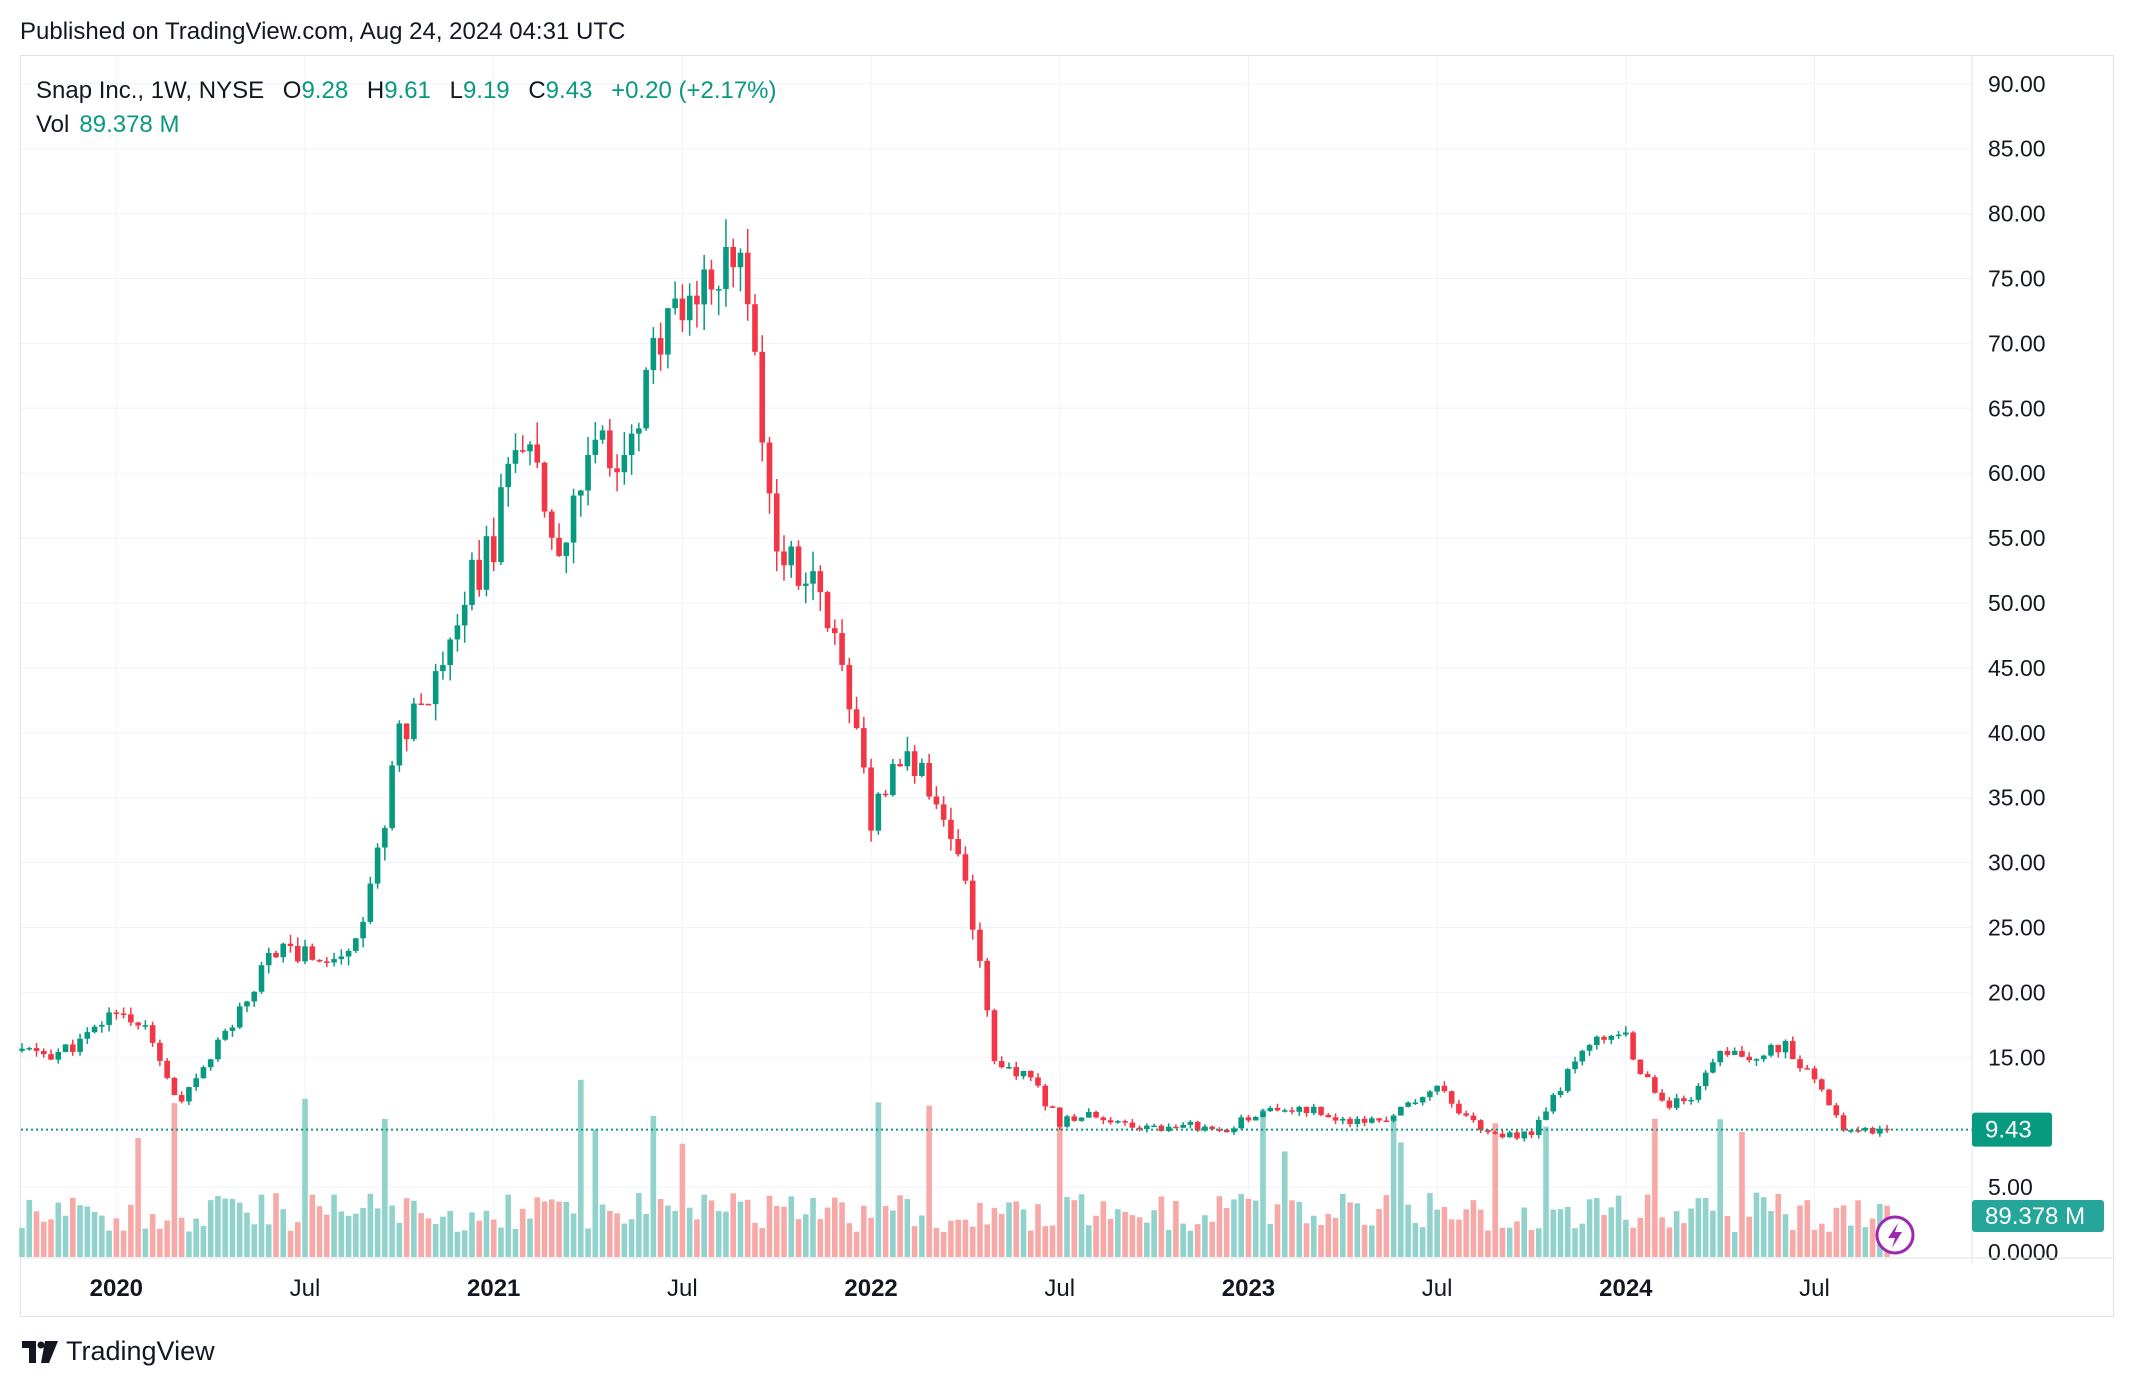 The height and width of the screenshot is (1384, 2134). What do you see at coordinates (569, 90) in the screenshot?
I see `close-value: 9.43` at bounding box center [569, 90].